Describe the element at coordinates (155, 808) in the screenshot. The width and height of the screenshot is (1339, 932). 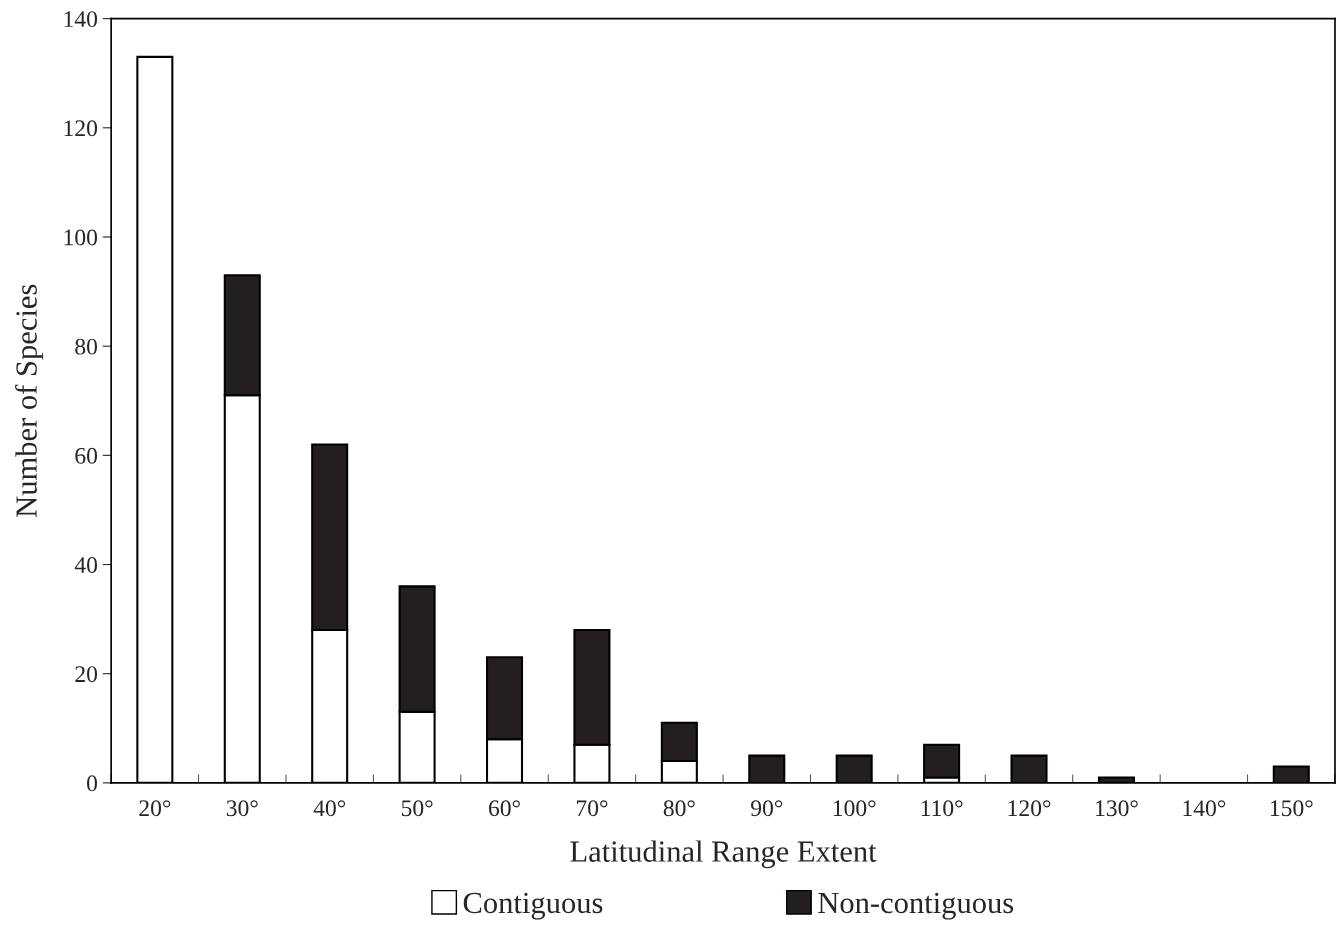
I see `x-tick-label: 20°` at that location.